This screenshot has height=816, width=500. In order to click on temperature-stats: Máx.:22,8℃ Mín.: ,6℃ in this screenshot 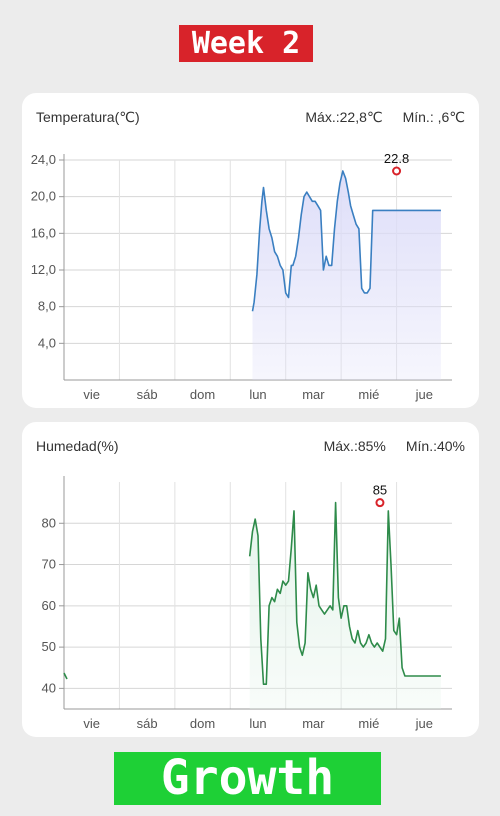, I will do `click(385, 117)`.